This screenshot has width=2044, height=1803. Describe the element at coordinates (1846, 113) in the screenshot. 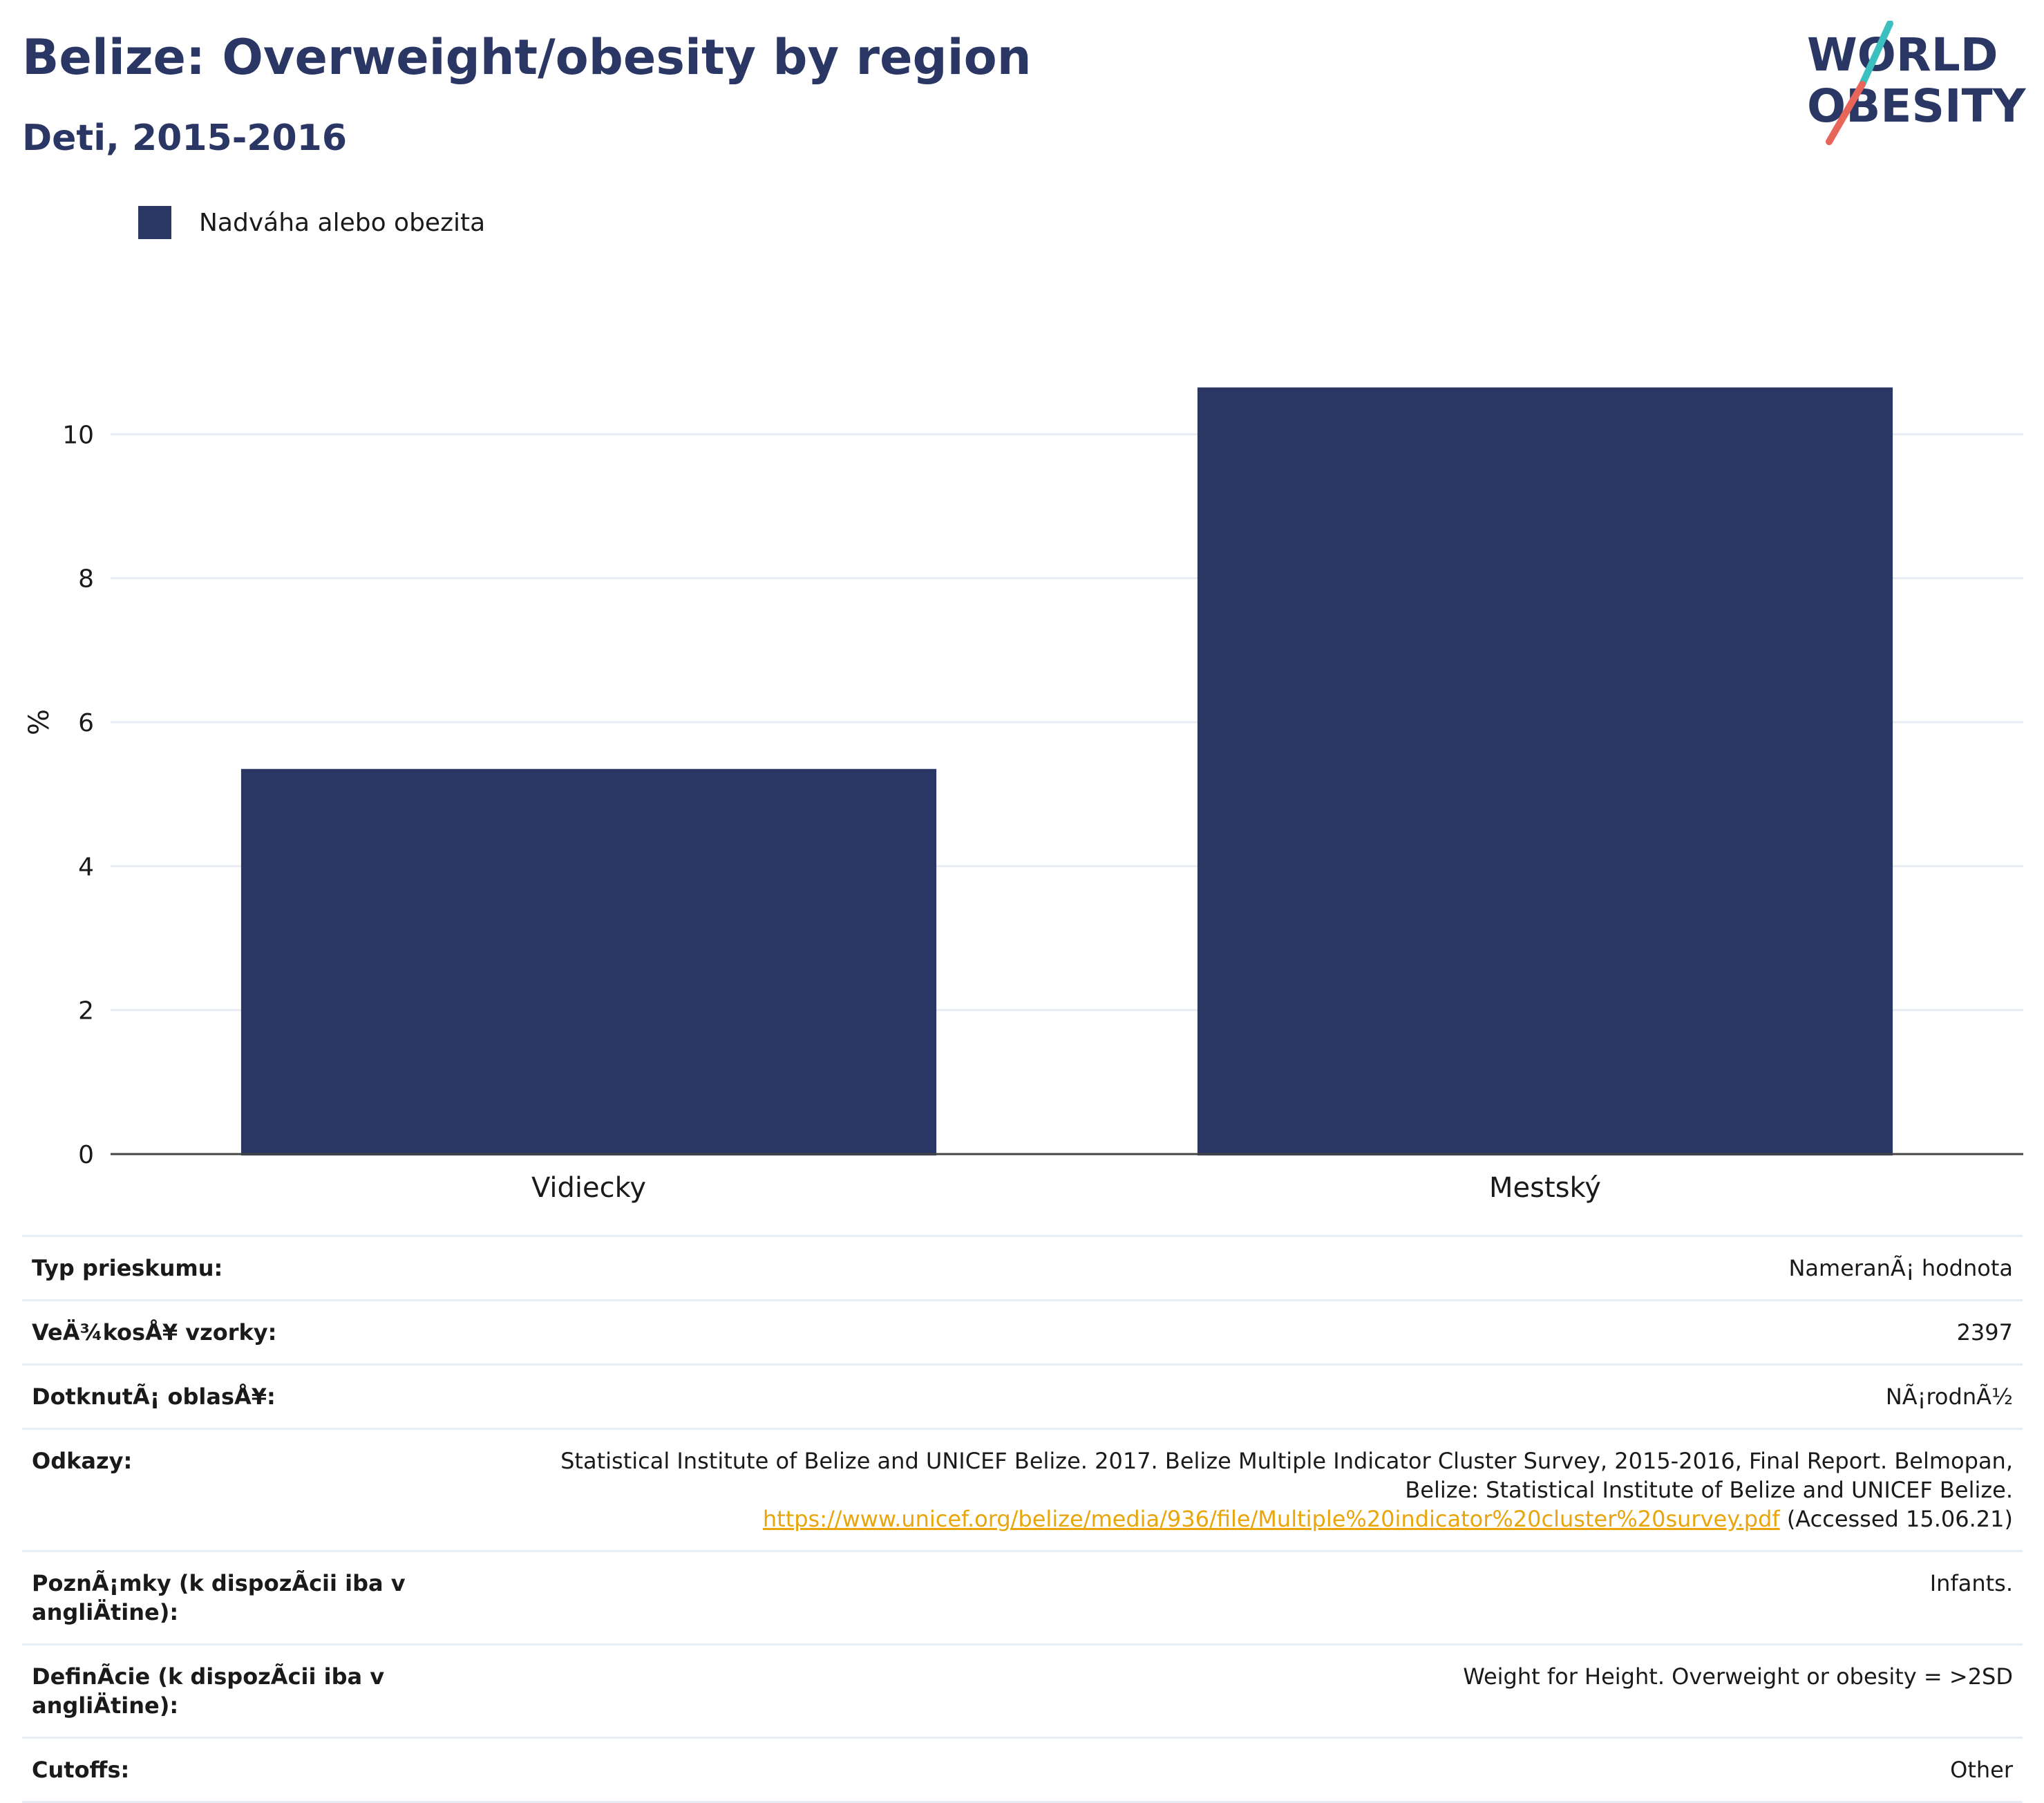

I see `logo-slash-red` at that location.